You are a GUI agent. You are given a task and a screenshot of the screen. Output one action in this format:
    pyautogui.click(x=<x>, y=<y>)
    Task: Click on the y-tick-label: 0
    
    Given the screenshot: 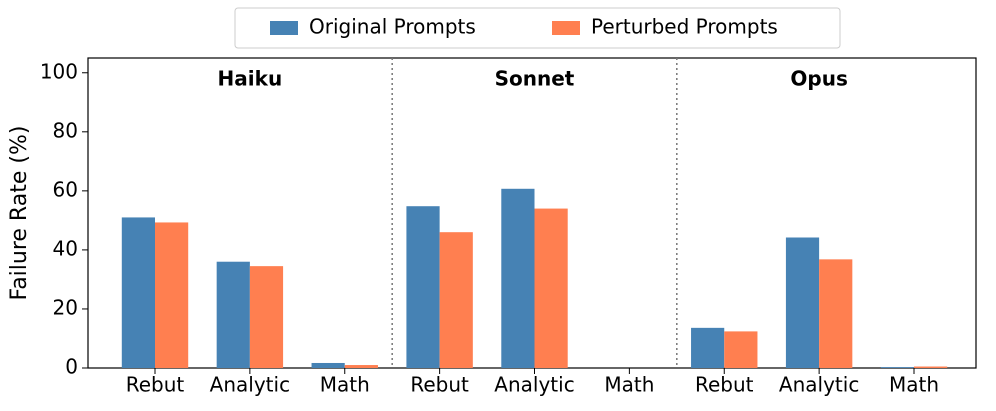 What is the action you would take?
    pyautogui.click(x=71, y=367)
    